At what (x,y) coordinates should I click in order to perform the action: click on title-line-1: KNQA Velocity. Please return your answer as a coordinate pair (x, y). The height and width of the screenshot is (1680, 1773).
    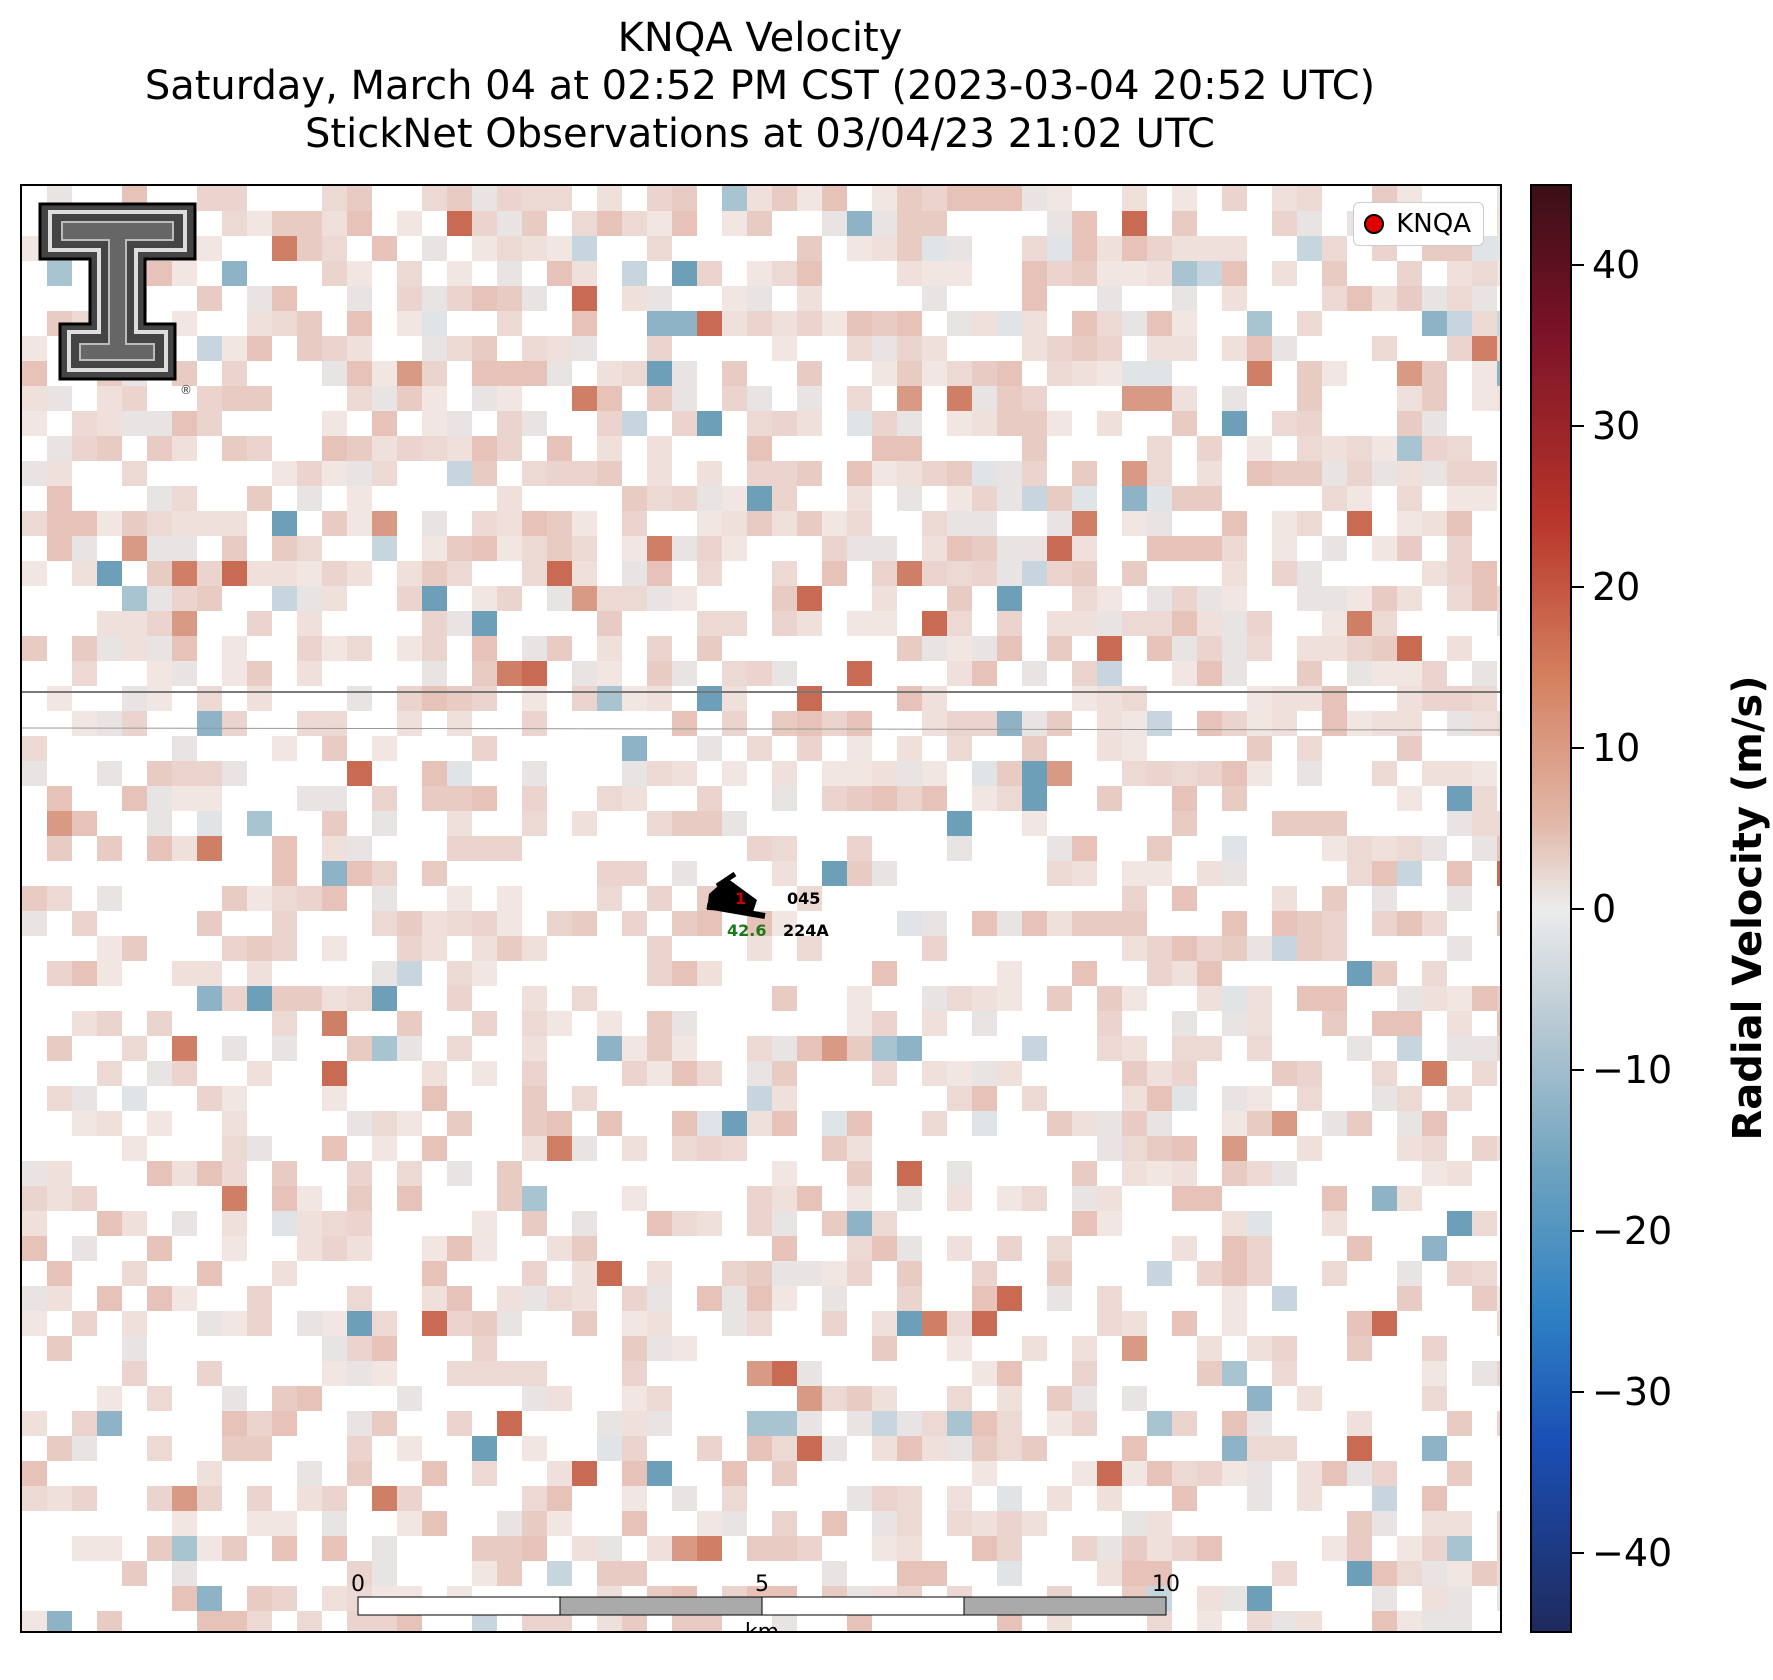
    Looking at the image, I should click on (760, 38).